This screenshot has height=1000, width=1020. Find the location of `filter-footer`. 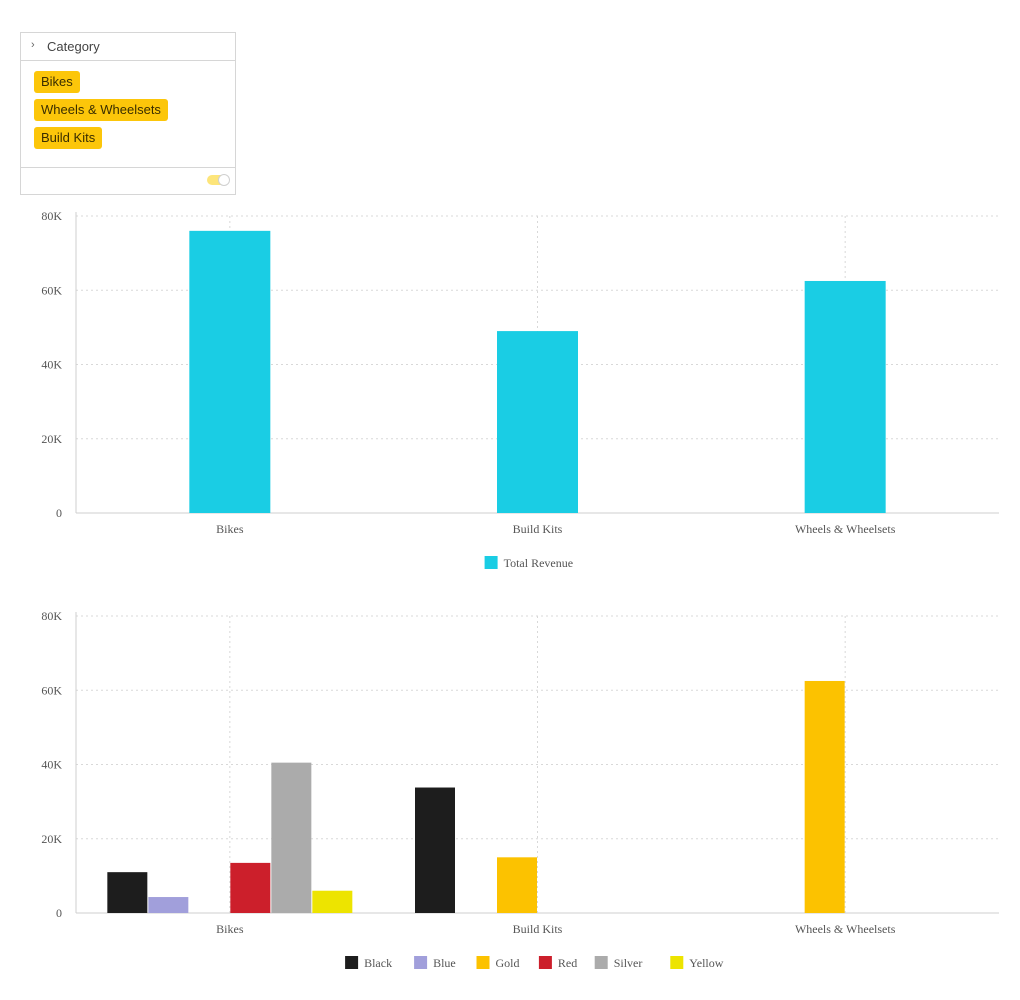

filter-footer is located at coordinates (128, 180).